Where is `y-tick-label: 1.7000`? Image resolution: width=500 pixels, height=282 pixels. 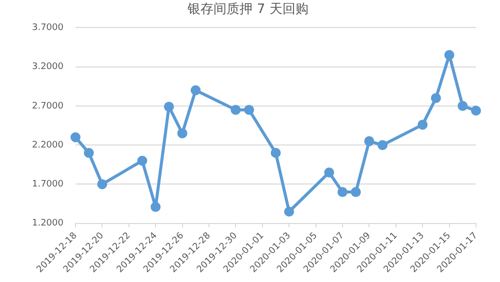 y-tick-label: 1.7000 is located at coordinates (48, 185).